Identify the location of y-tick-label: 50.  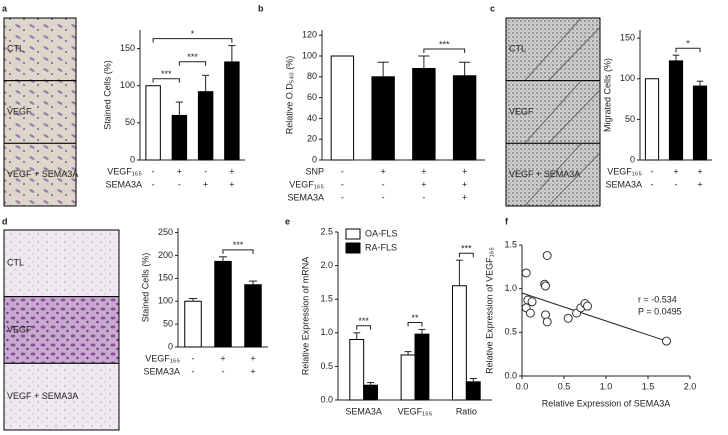
(130, 122).